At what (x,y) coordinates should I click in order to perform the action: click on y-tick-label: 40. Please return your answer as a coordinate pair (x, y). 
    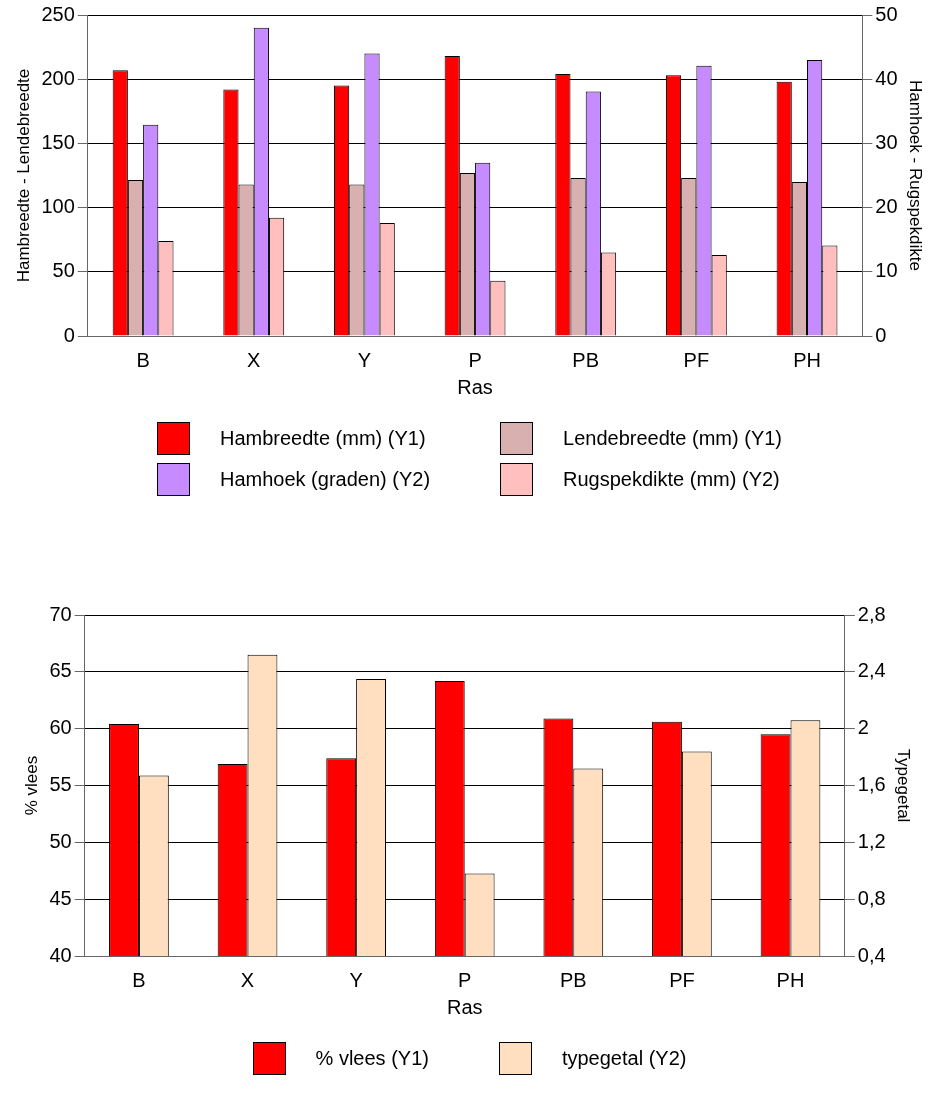
    Looking at the image, I should click on (60, 954).